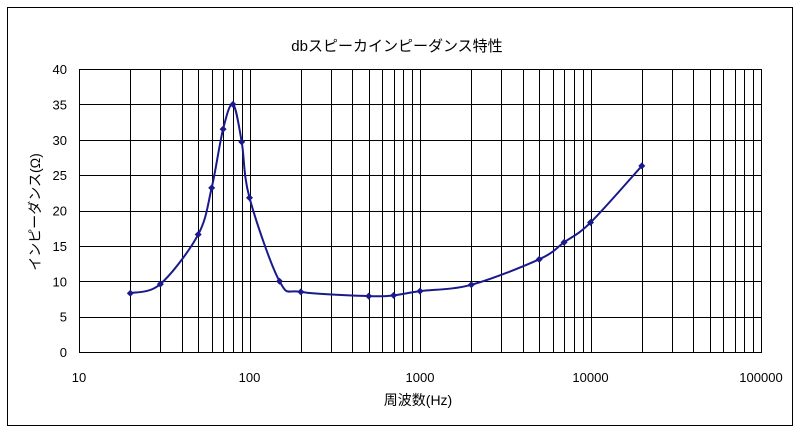  I want to click on x-tick-label: 100000, so click(760, 377).